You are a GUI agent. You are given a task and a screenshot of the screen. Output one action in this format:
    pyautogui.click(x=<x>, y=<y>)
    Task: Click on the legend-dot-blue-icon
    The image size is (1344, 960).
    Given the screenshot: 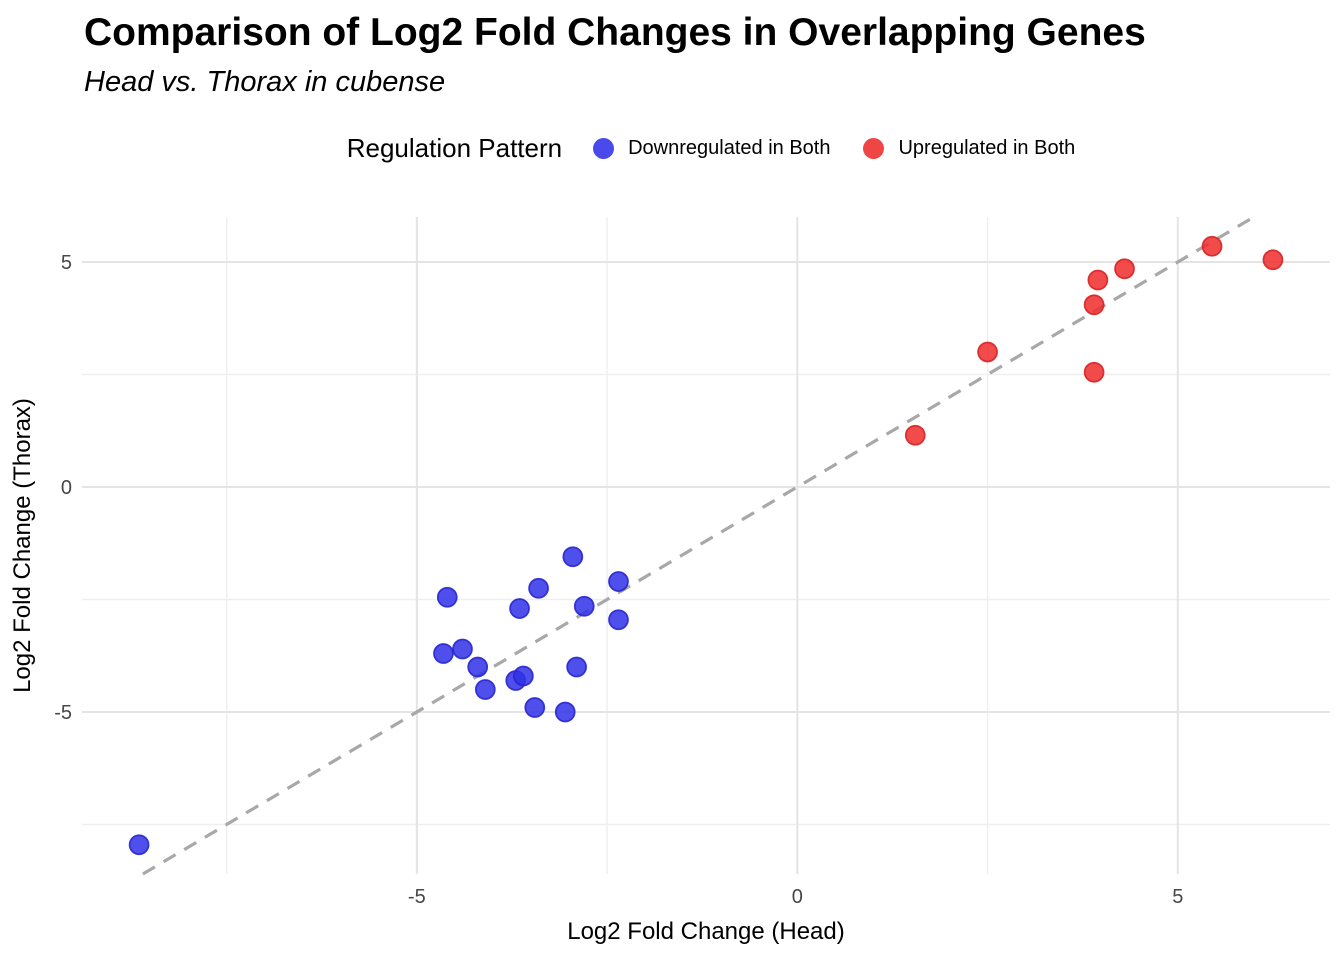 What is the action you would take?
    pyautogui.click(x=604, y=148)
    